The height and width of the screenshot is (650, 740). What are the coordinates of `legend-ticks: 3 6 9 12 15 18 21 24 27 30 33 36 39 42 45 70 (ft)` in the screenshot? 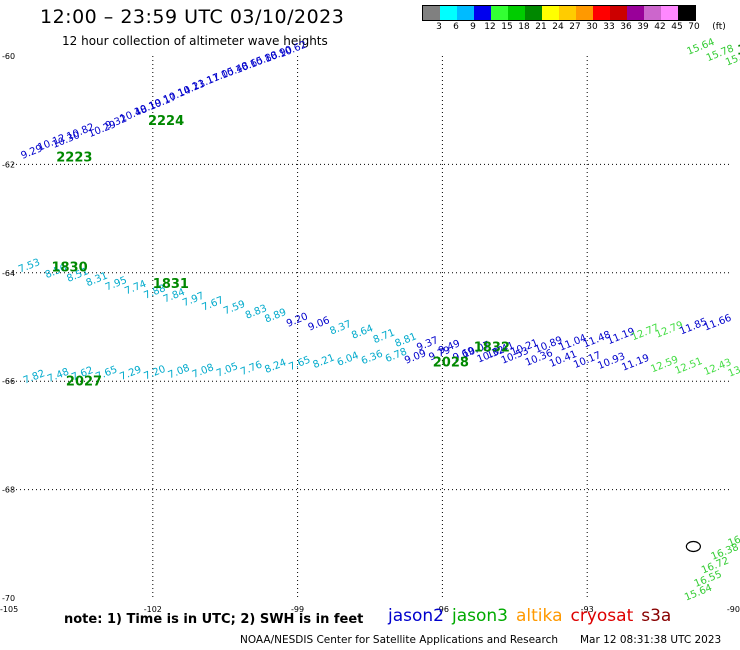 It's located at (581, 29).